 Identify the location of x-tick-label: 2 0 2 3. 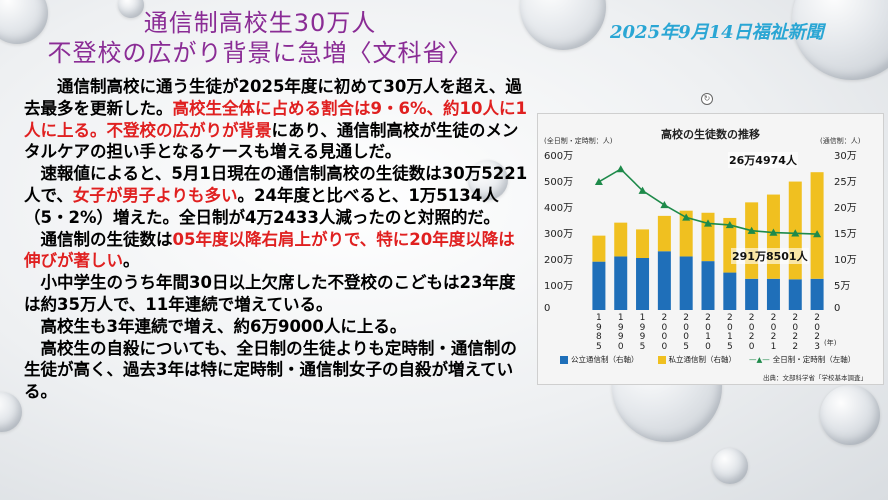
(817, 332).